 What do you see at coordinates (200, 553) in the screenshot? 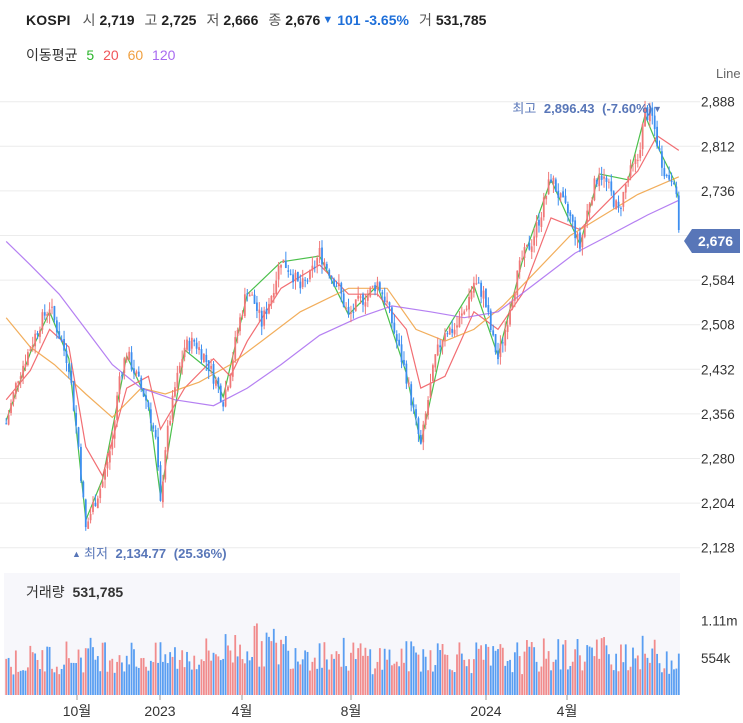
I see `min-pct: (25.36%)` at bounding box center [200, 553].